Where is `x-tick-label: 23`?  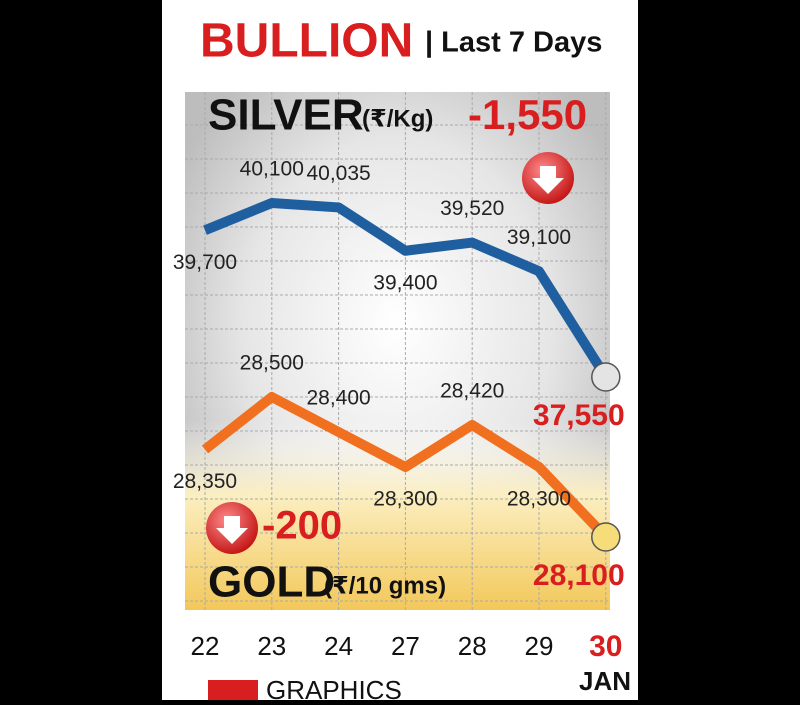
x-tick-label: 23 is located at coordinates (271, 646).